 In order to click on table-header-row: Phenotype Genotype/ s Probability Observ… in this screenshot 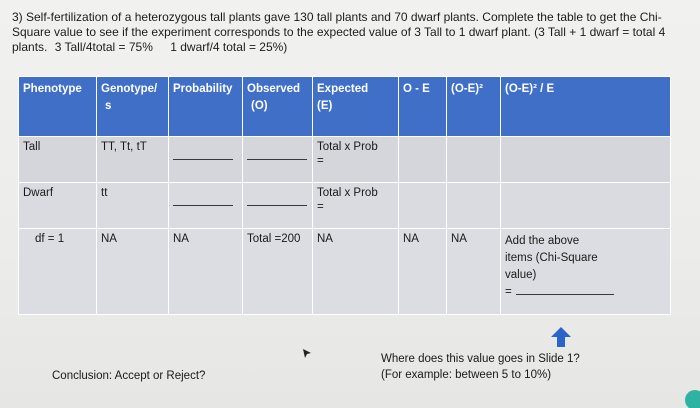, I will do `click(344, 106)`.